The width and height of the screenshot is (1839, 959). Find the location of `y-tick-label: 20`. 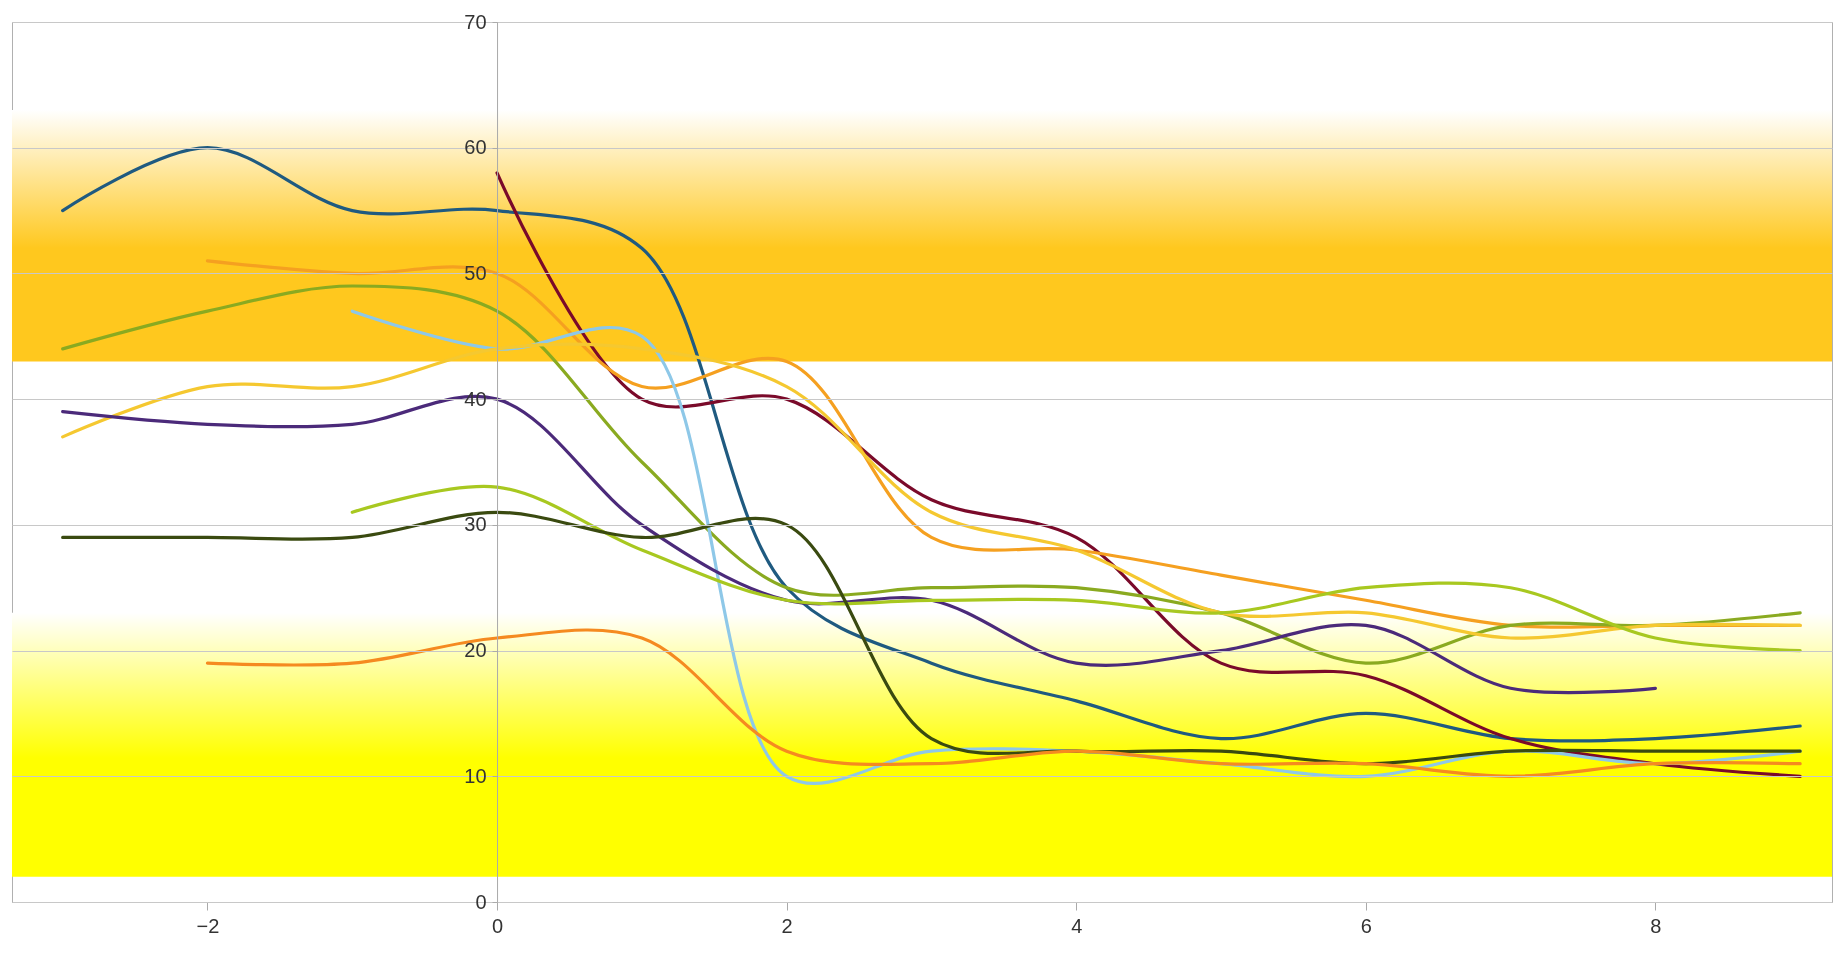

y-tick-label: 20 is located at coordinates (475, 650).